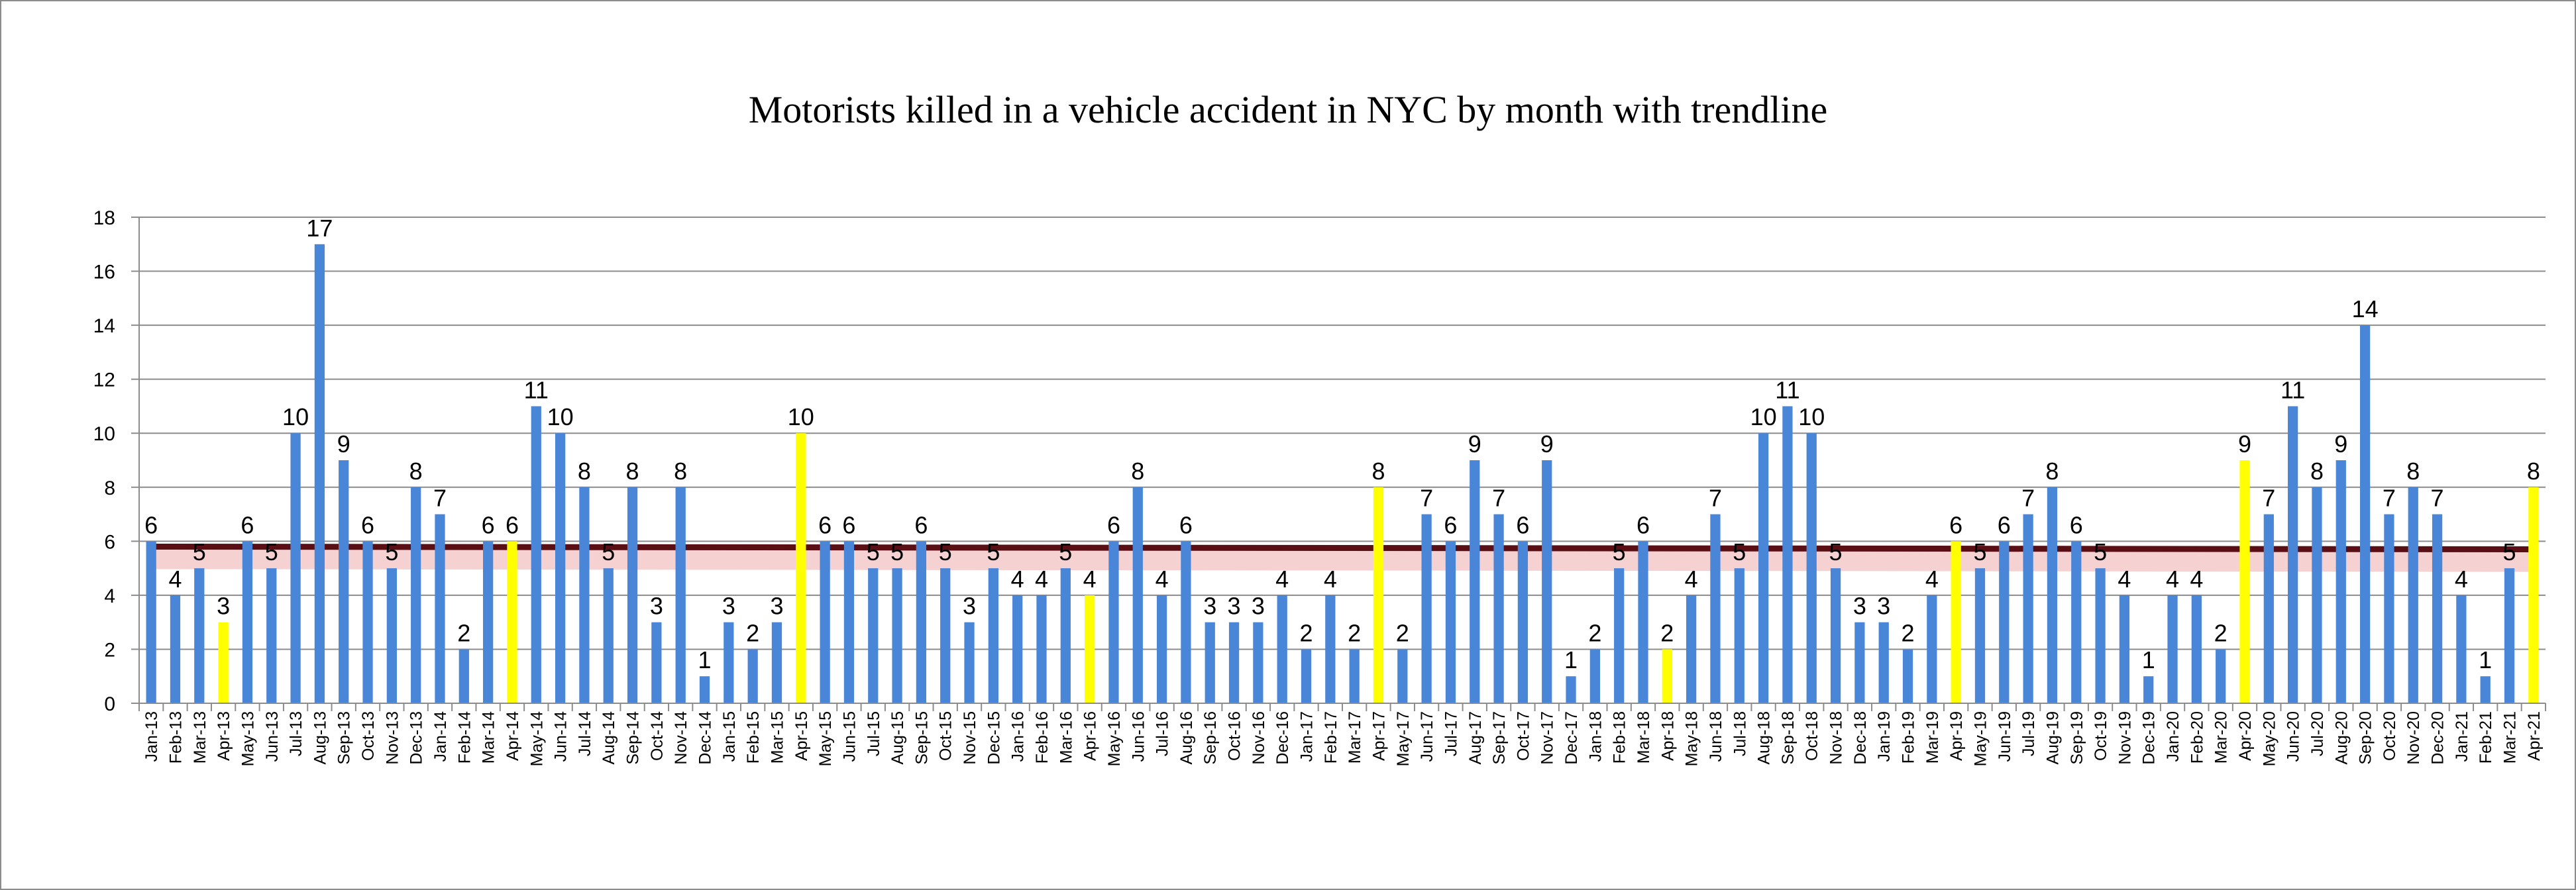  Describe the element at coordinates (561, 736) in the screenshot. I see `x-tick-label: Jun-14` at that location.